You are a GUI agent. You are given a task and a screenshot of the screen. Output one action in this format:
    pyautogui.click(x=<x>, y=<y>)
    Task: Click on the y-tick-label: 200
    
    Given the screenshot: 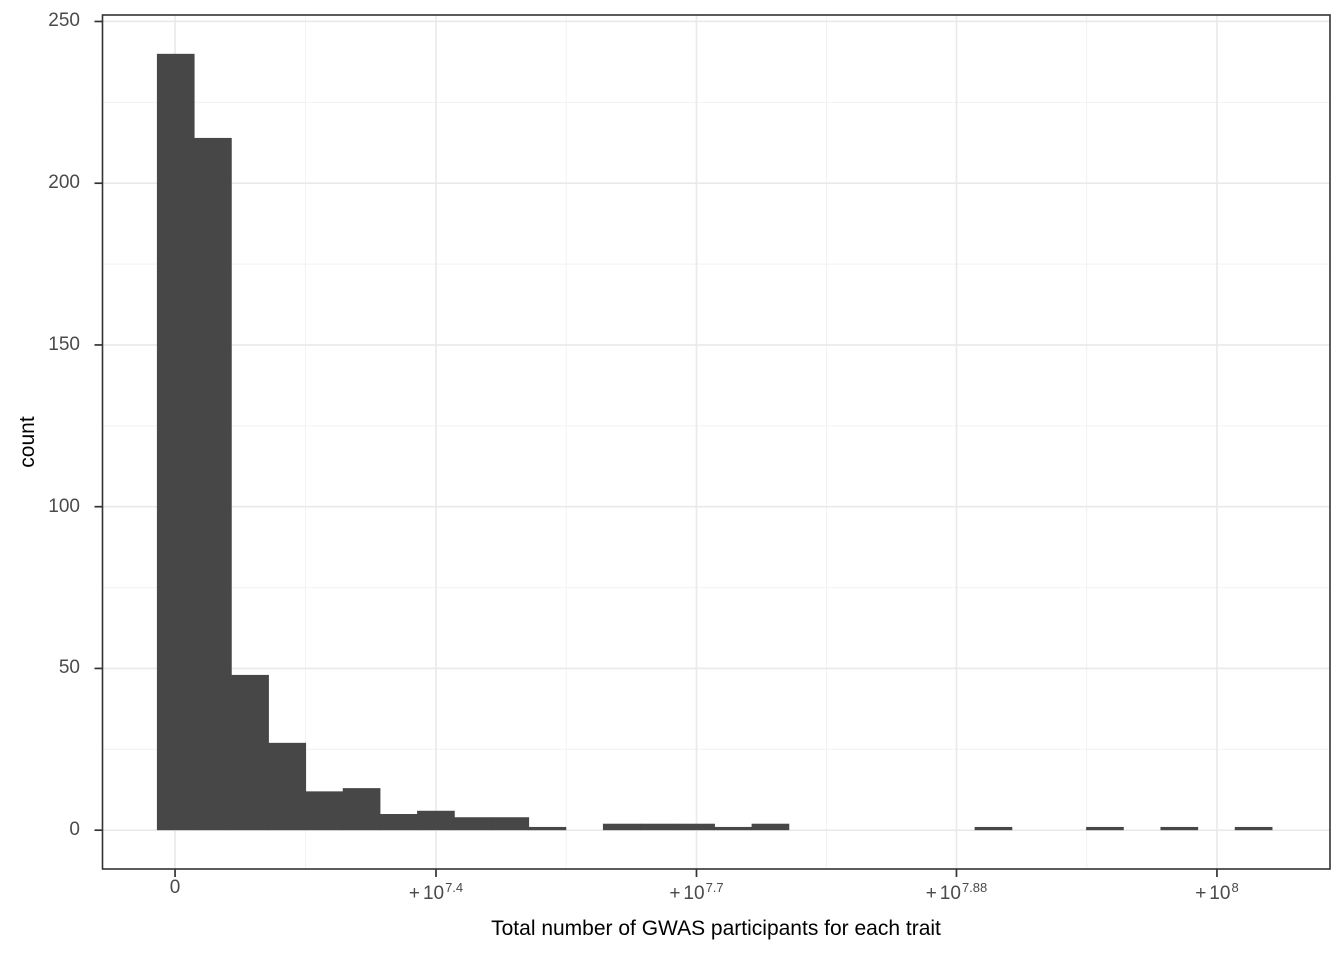 What is the action you would take?
    pyautogui.click(x=64, y=183)
    